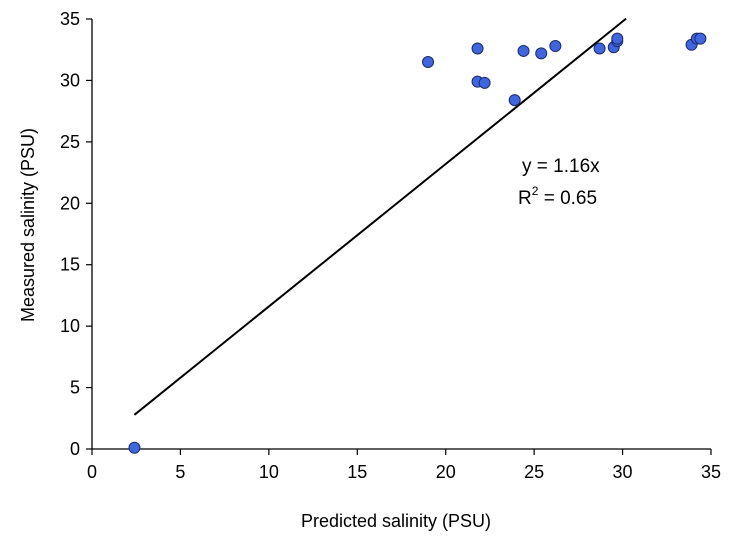 This screenshot has width=738, height=536. I want to click on x-tick-label: 15, so click(357, 472).